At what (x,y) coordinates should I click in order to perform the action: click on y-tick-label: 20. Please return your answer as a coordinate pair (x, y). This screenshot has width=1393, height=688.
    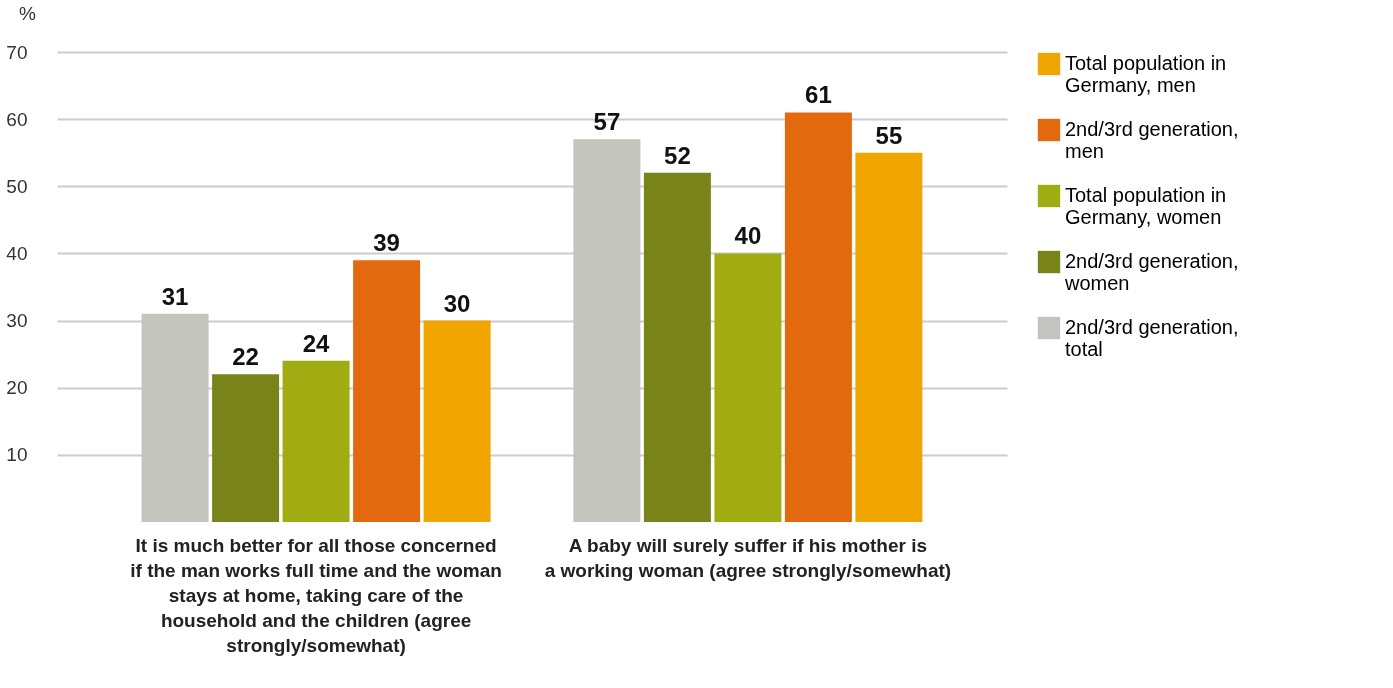
    Looking at the image, I should click on (17, 388).